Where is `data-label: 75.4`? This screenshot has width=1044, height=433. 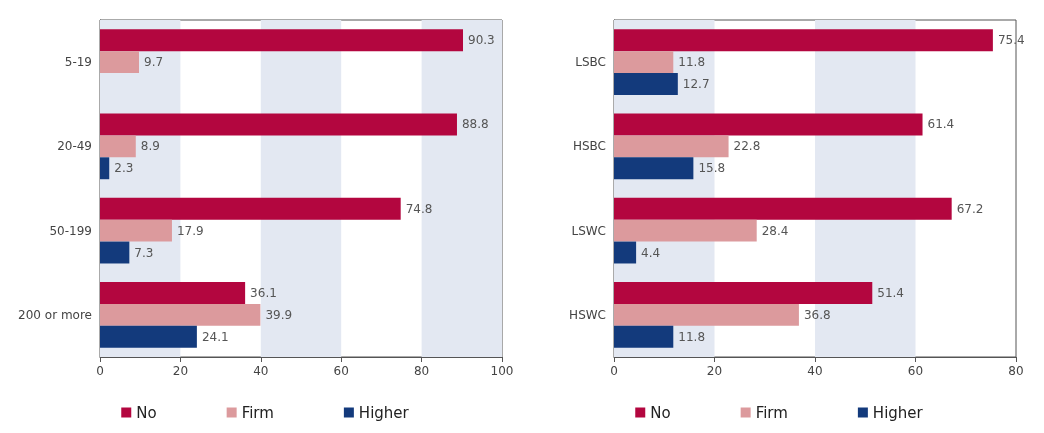
data-label: 75.4 is located at coordinates (1011, 40).